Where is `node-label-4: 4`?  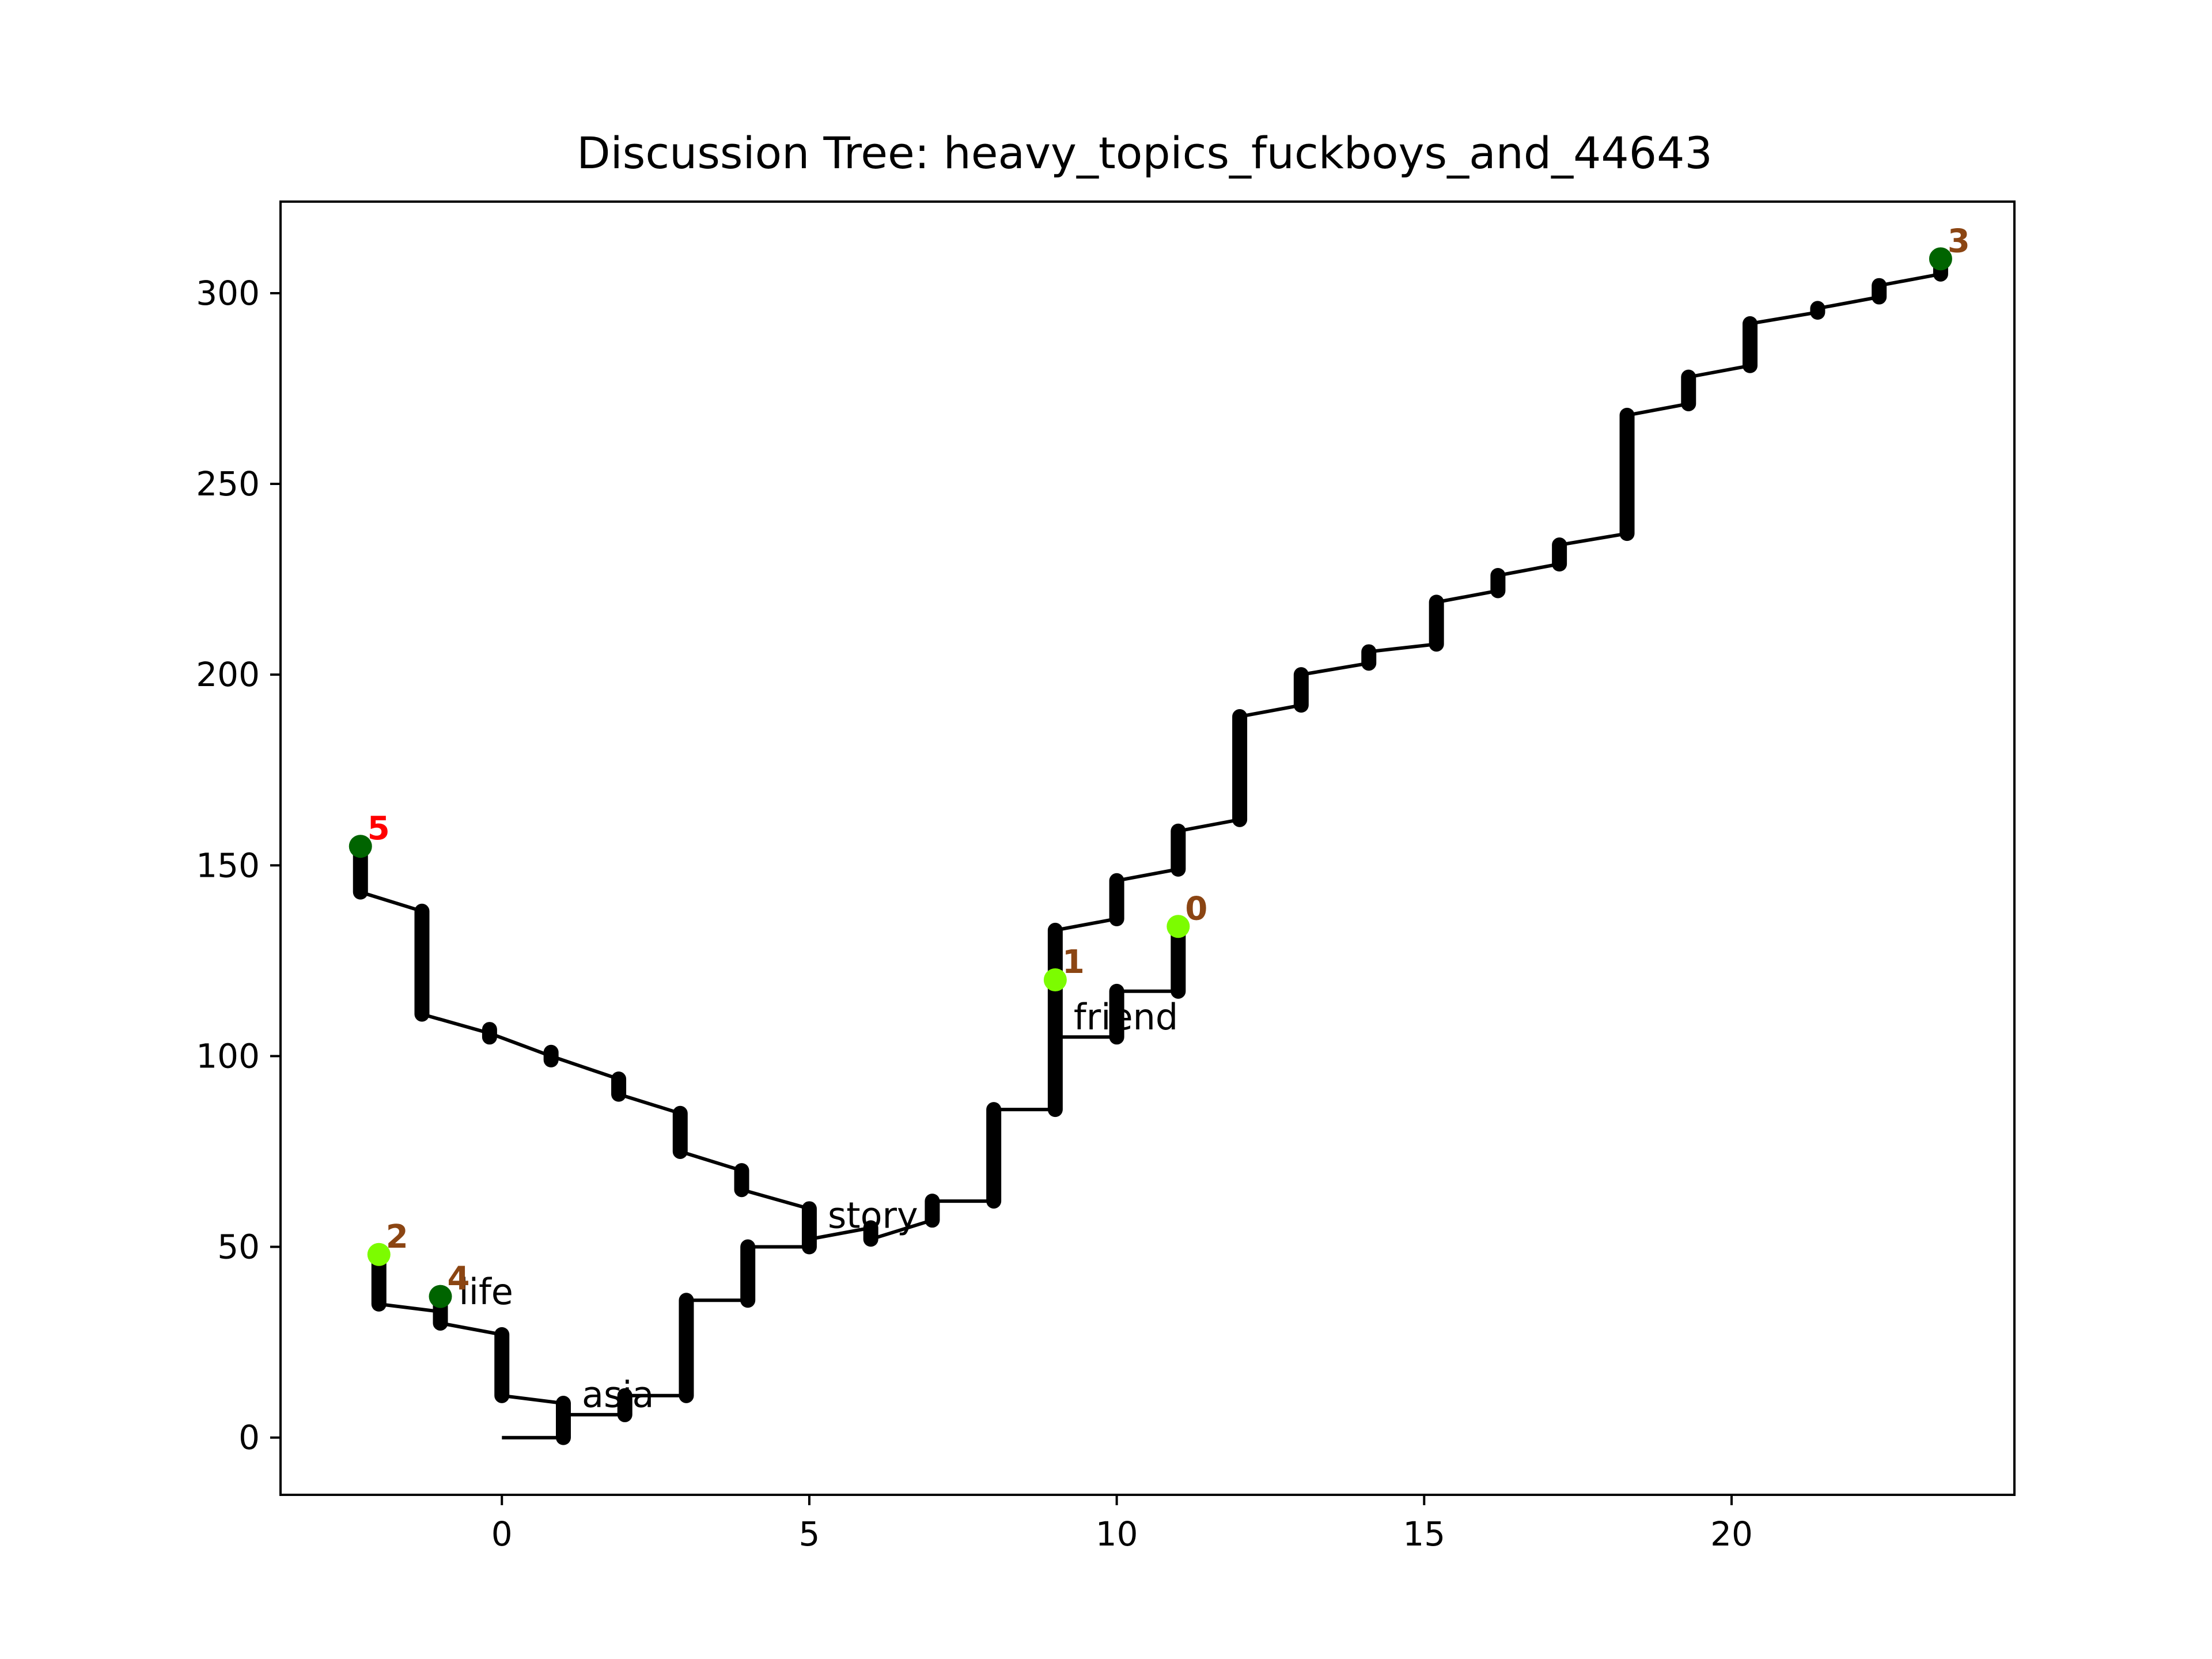
node-label-4: 4 is located at coordinates (459, 1279).